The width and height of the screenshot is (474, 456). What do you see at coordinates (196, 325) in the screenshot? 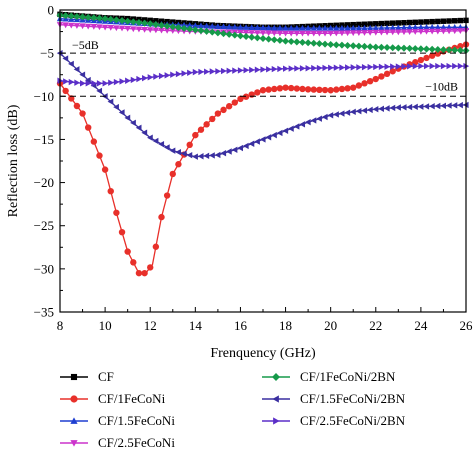
I see `x-tick-label: 14` at bounding box center [196, 325].